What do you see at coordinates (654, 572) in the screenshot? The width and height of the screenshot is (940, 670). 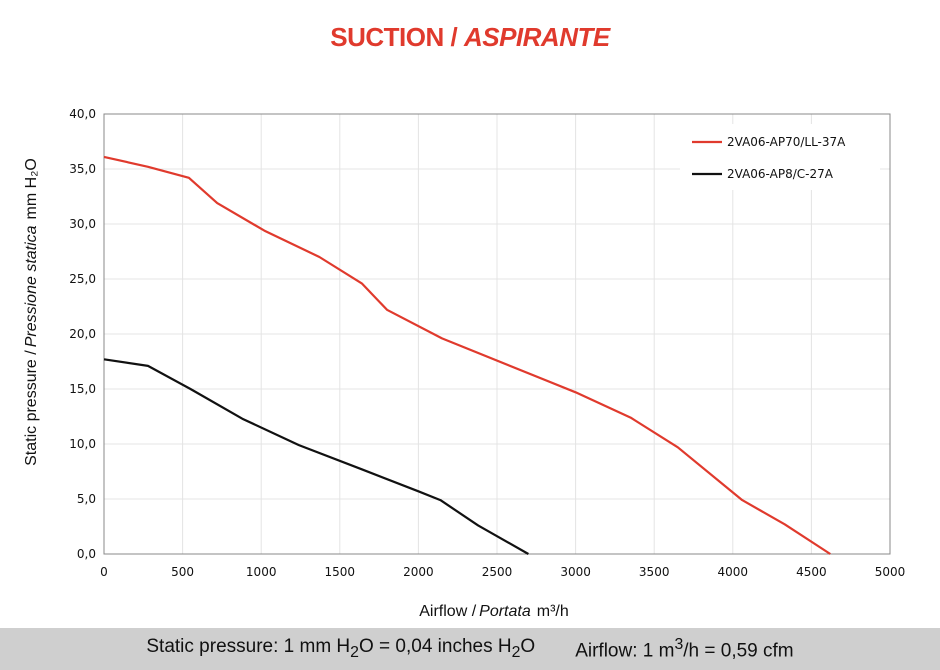 I see `x-tick-label: 3500` at bounding box center [654, 572].